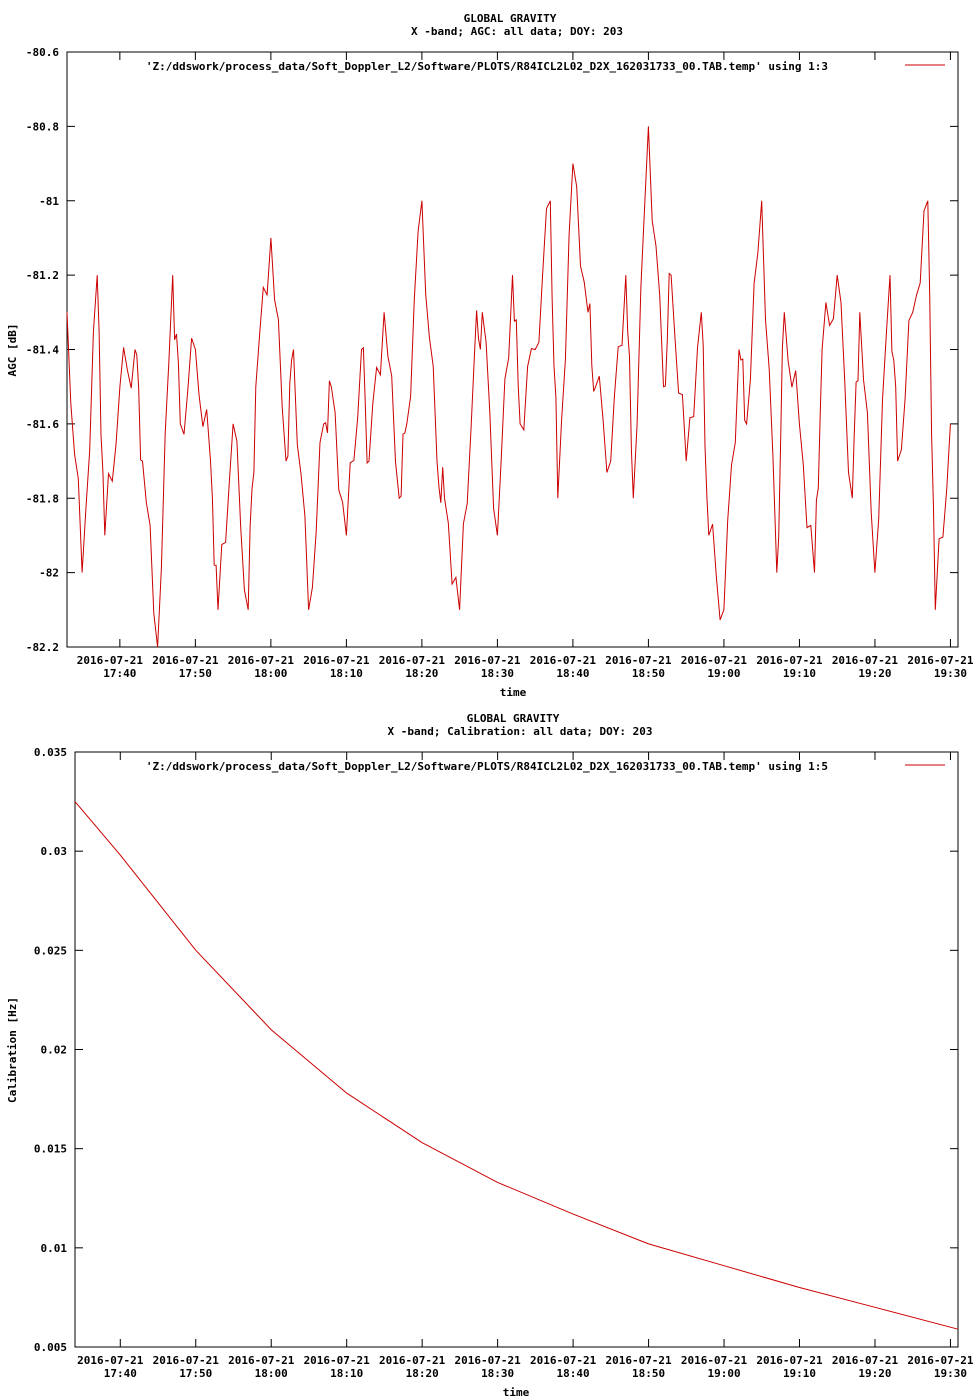  What do you see at coordinates (12, 1050) in the screenshot?
I see `chart-calibration-y-label: Calibration [Hz]` at bounding box center [12, 1050].